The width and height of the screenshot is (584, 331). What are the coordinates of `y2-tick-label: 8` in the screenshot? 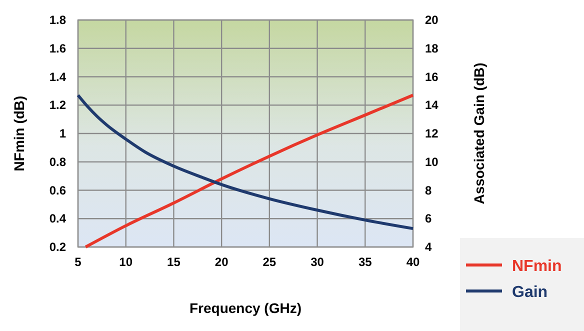 It's located at (428, 190).